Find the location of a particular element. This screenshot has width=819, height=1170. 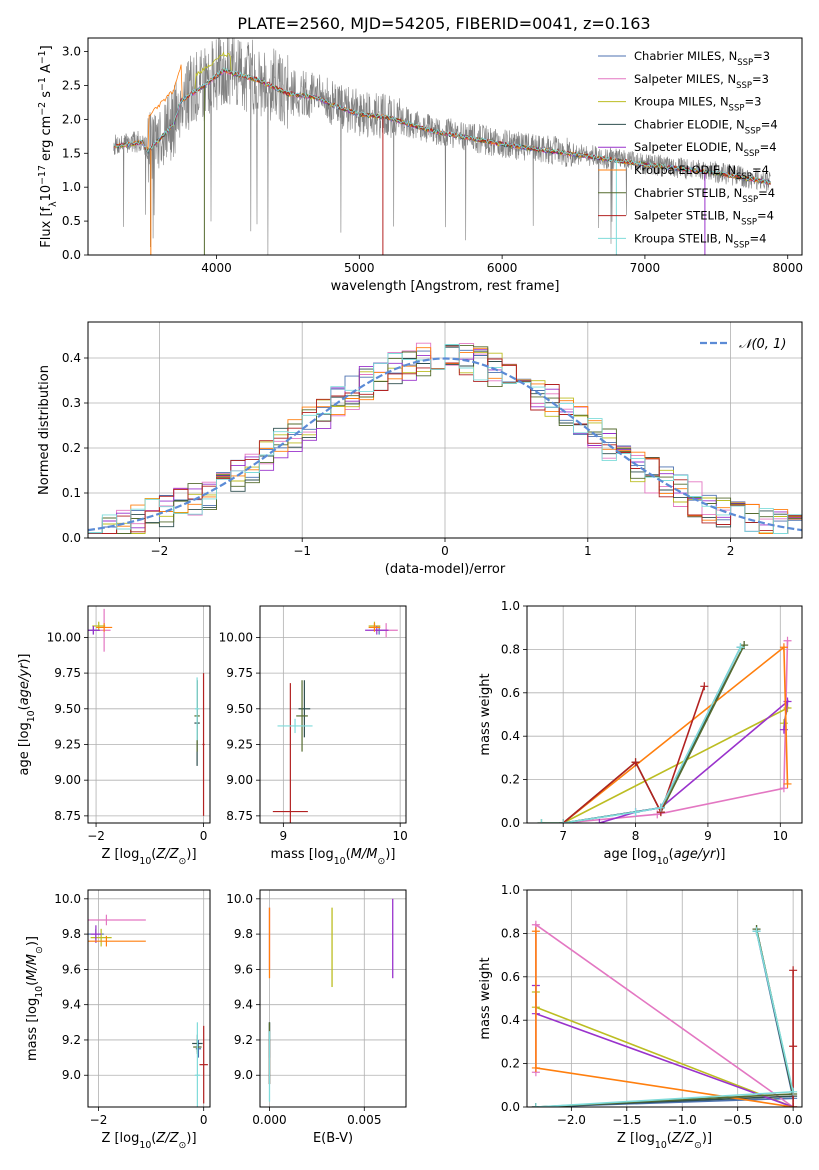

x-tick-label: 8000 is located at coordinates (787, 268).